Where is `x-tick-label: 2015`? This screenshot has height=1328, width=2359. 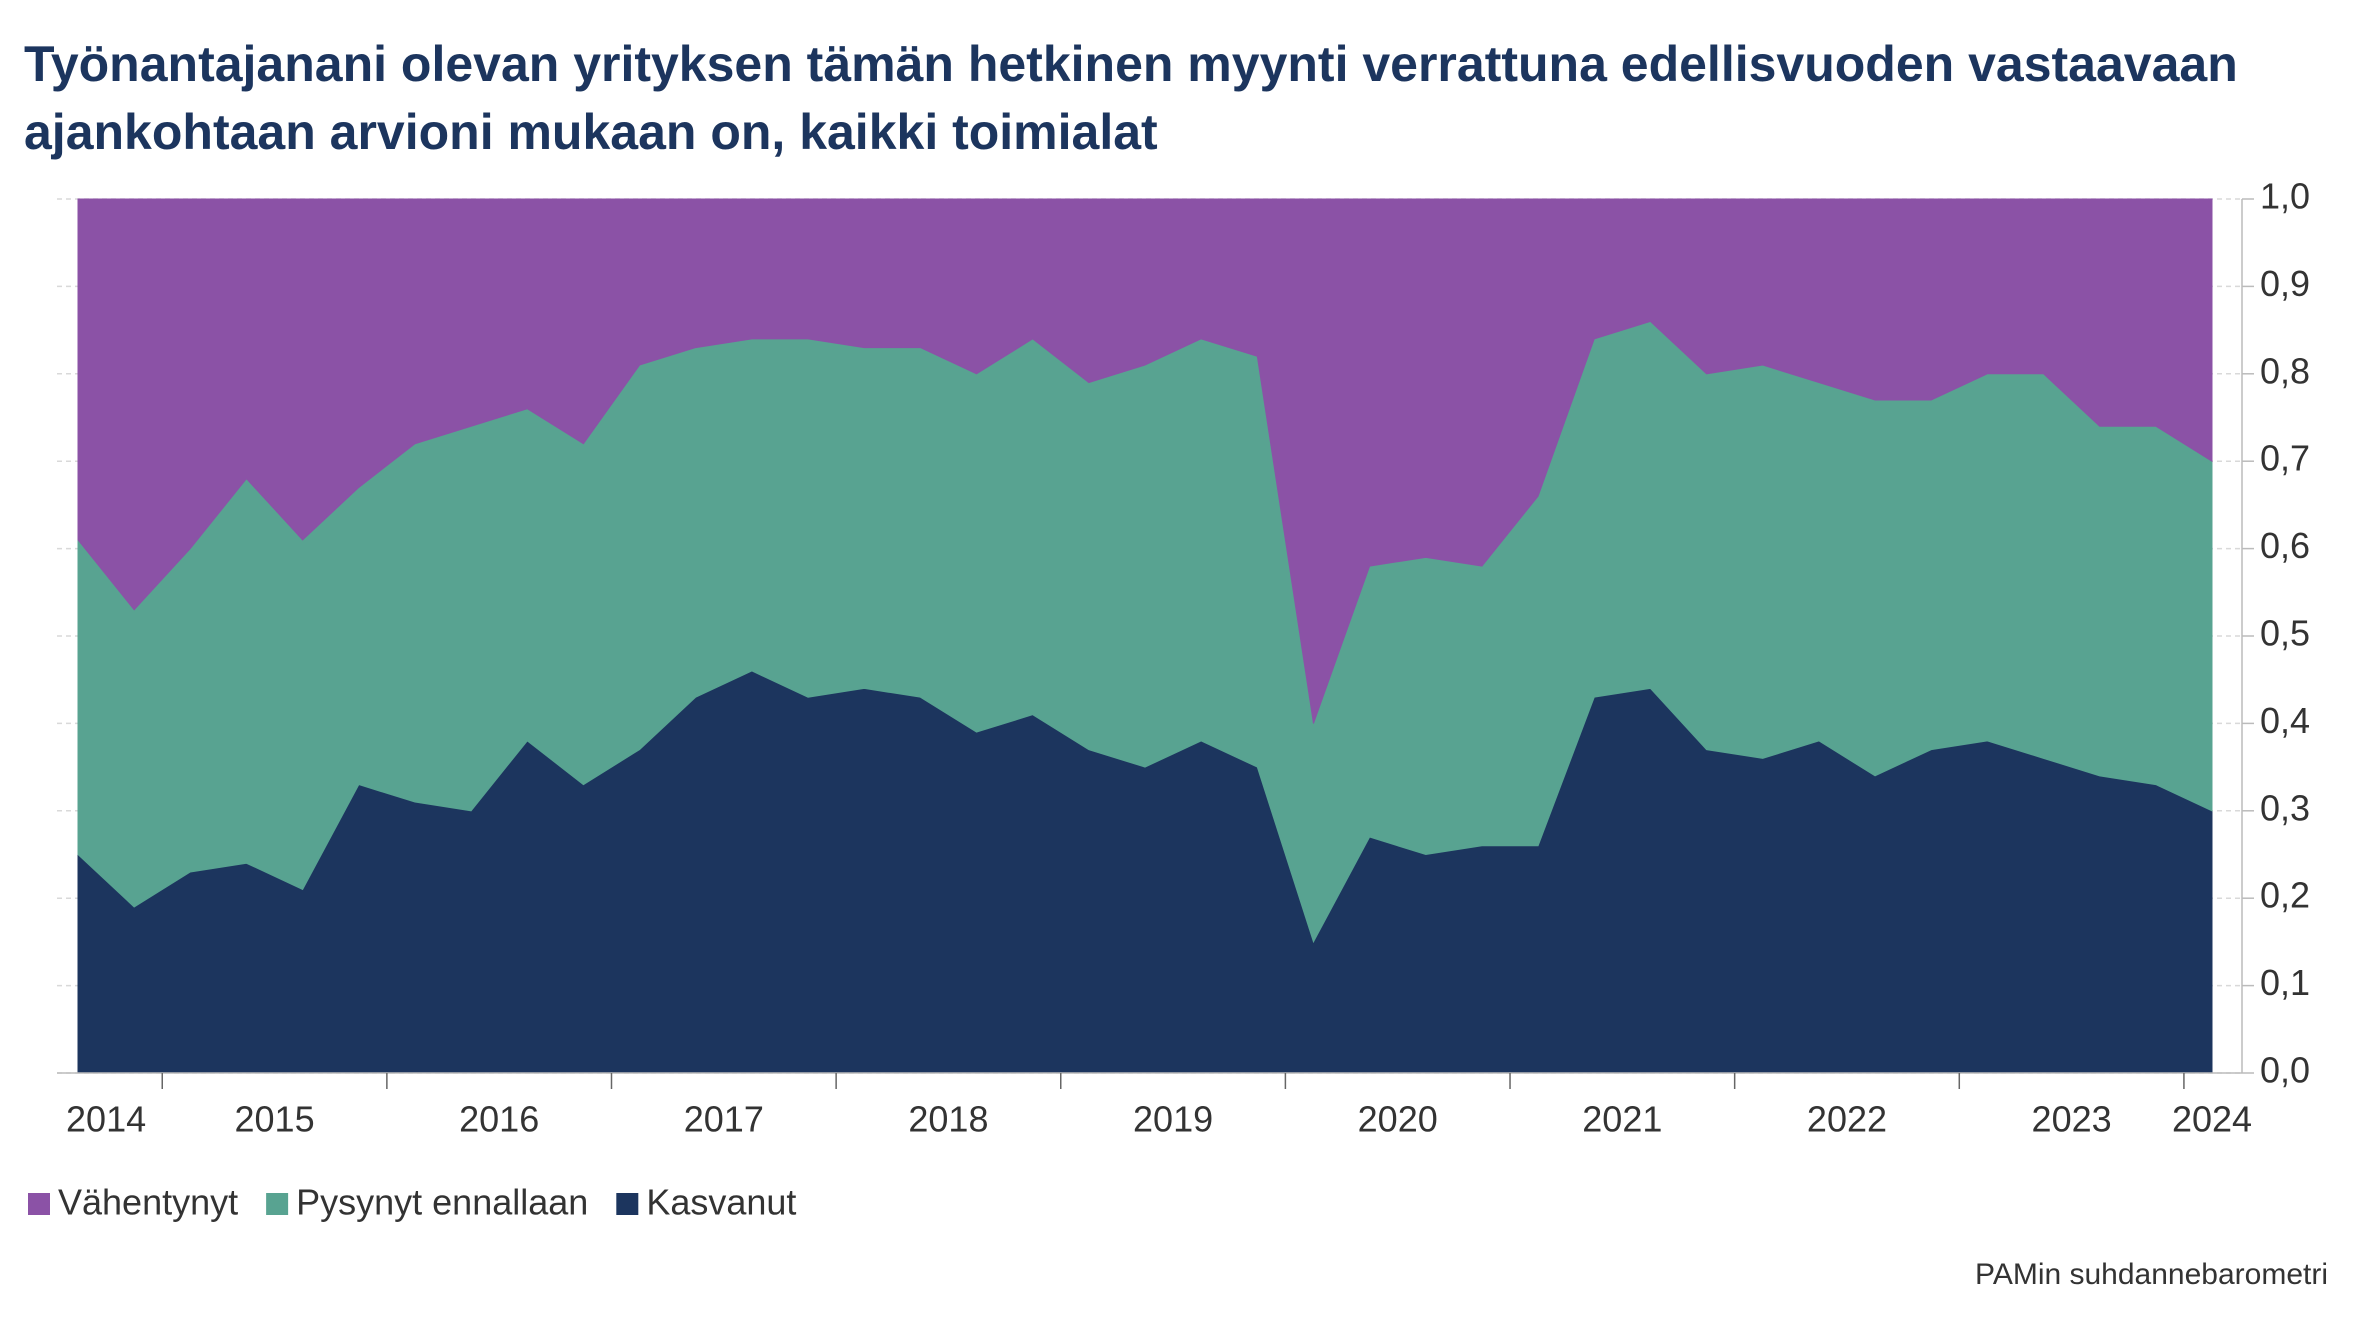 x-tick-label: 2015 is located at coordinates (275, 1119).